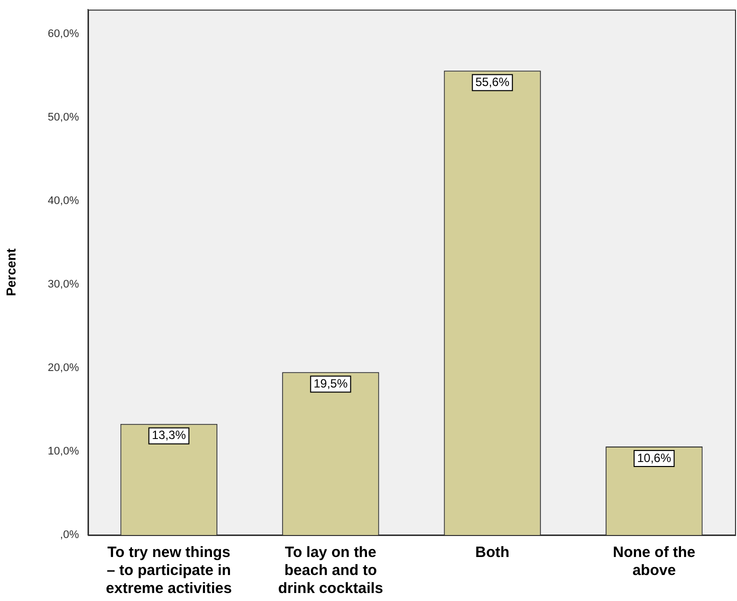 Image resolution: width=737 pixels, height=601 pixels. What do you see at coordinates (64, 34) in the screenshot?
I see `y-tick-label: 60,0%` at bounding box center [64, 34].